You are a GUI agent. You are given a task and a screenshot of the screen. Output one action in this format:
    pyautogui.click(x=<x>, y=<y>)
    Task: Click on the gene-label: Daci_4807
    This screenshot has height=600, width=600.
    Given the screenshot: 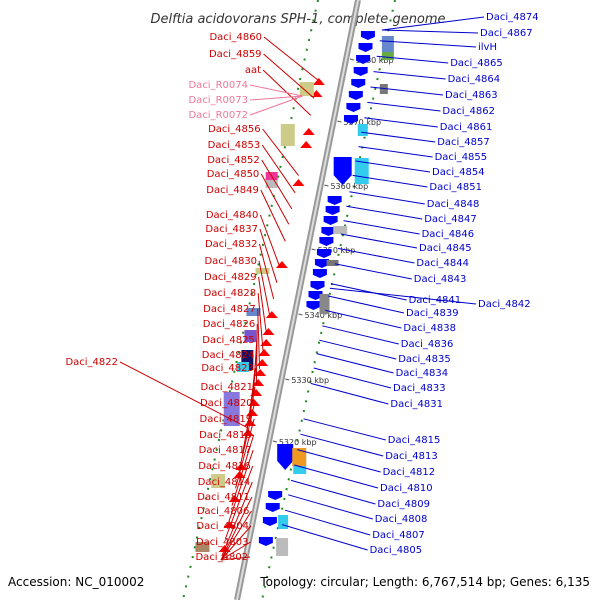 What is the action you would take?
    pyautogui.click(x=398, y=535)
    